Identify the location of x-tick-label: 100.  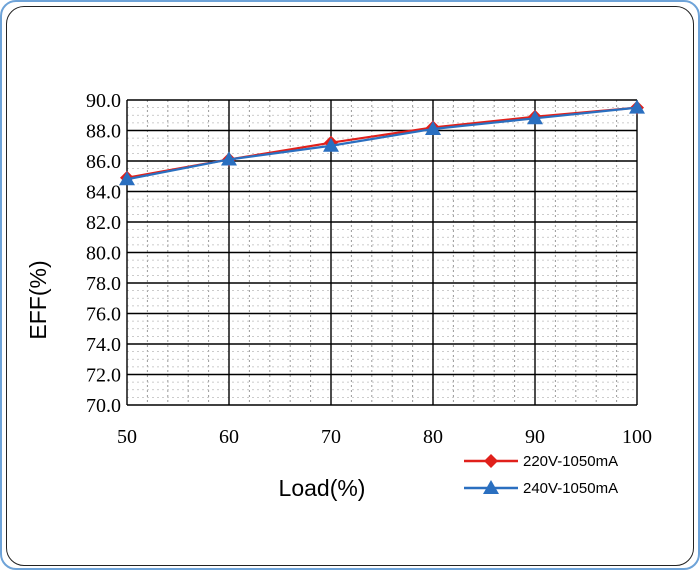
(637, 437).